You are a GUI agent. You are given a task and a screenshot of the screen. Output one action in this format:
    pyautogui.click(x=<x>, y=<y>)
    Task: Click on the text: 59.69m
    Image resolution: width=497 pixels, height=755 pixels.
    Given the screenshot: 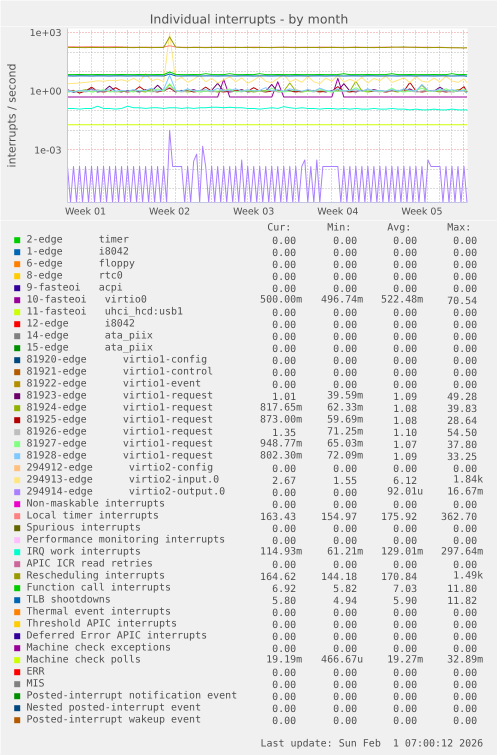 What is the action you would take?
    pyautogui.click(x=345, y=420)
    